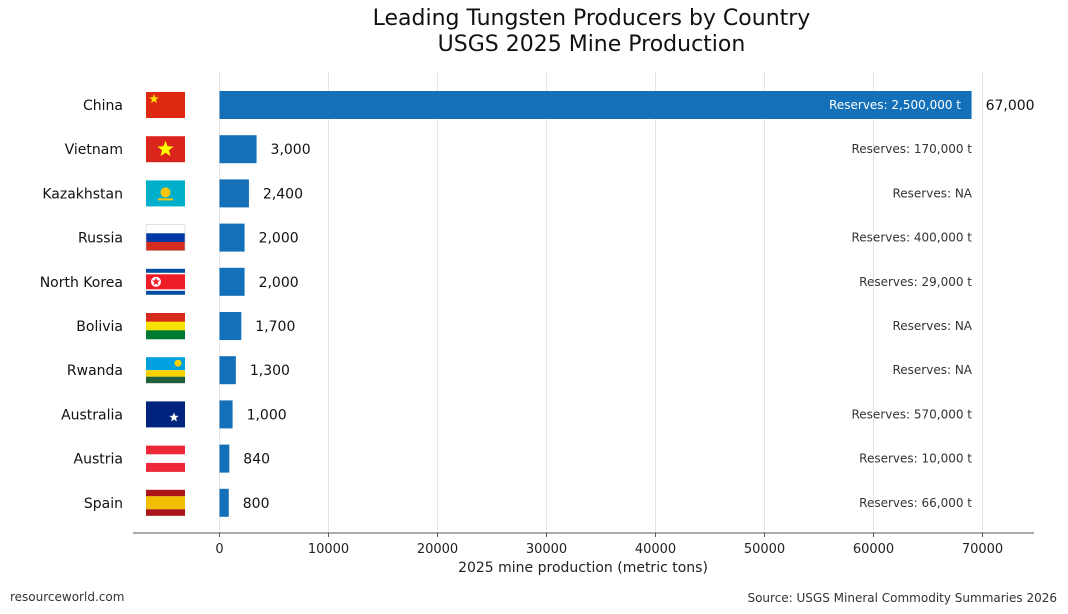  Describe the element at coordinates (67, 597) in the screenshot. I see `footer-site: resourceworld.com` at that location.